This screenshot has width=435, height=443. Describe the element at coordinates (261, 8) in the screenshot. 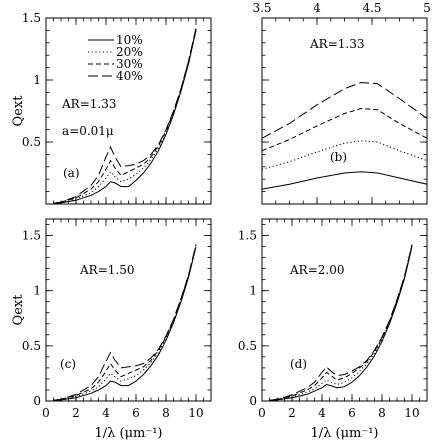

I see `x-tick-label: 3.5` at that location.